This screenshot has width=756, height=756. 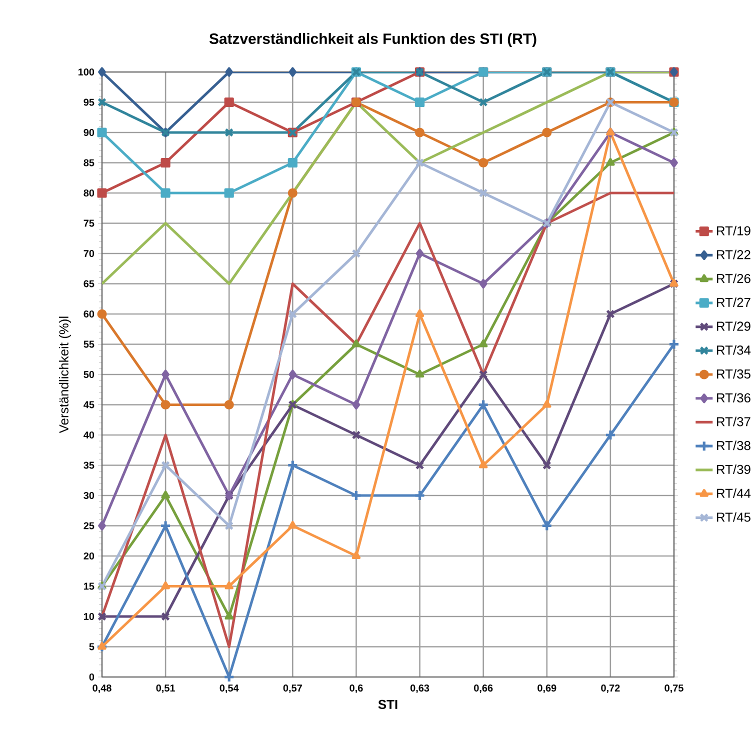 I want to click on chart-title: Satzverständlichkeit als Funktion des STI (RT), so click(x=372, y=40).